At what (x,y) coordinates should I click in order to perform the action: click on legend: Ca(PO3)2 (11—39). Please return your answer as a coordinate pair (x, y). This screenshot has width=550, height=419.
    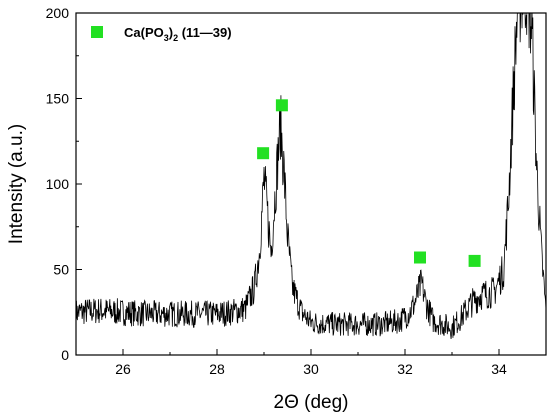
    Looking at the image, I should click on (161, 34).